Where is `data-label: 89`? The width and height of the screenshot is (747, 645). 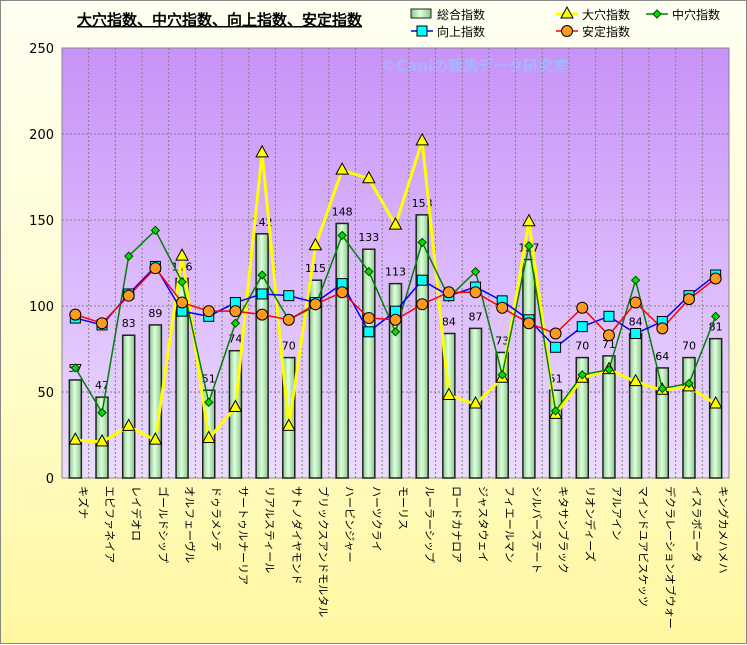
data-label: 89 is located at coordinates (155, 313).